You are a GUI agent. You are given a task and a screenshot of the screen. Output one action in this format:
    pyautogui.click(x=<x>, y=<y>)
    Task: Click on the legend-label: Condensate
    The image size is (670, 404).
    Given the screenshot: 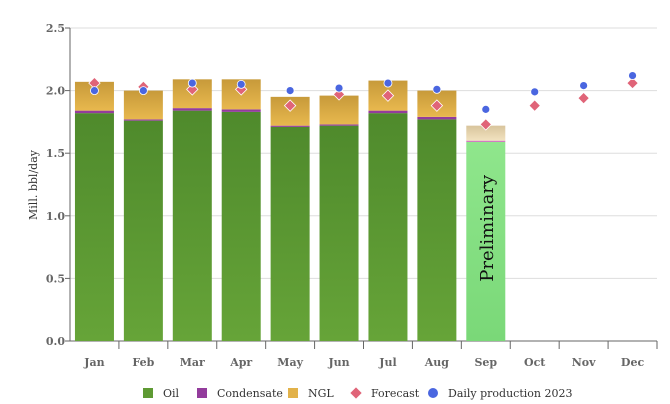 What is the action you would take?
    pyautogui.click(x=250, y=393)
    